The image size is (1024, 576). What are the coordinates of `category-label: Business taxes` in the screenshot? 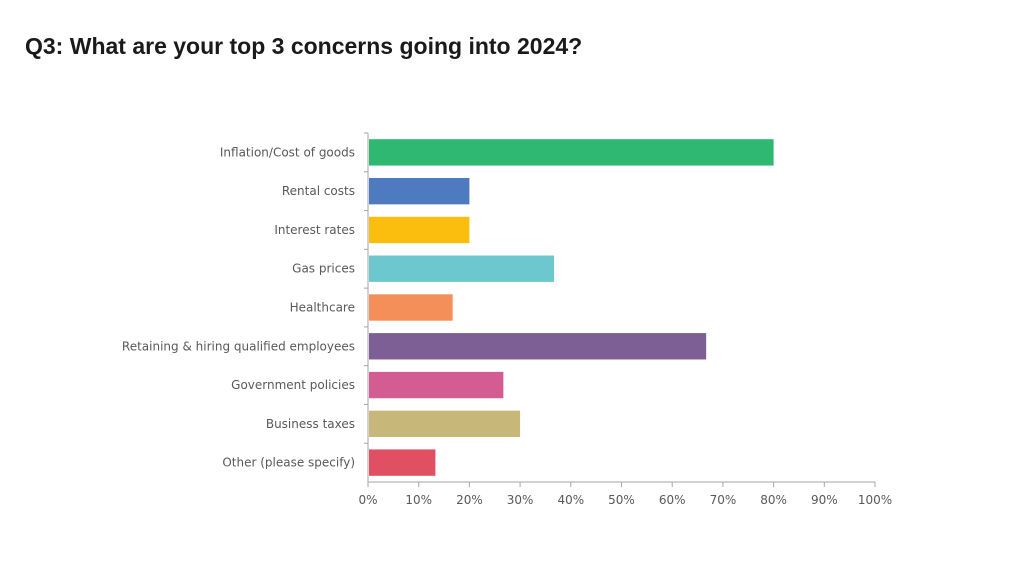 It's located at (310, 424).